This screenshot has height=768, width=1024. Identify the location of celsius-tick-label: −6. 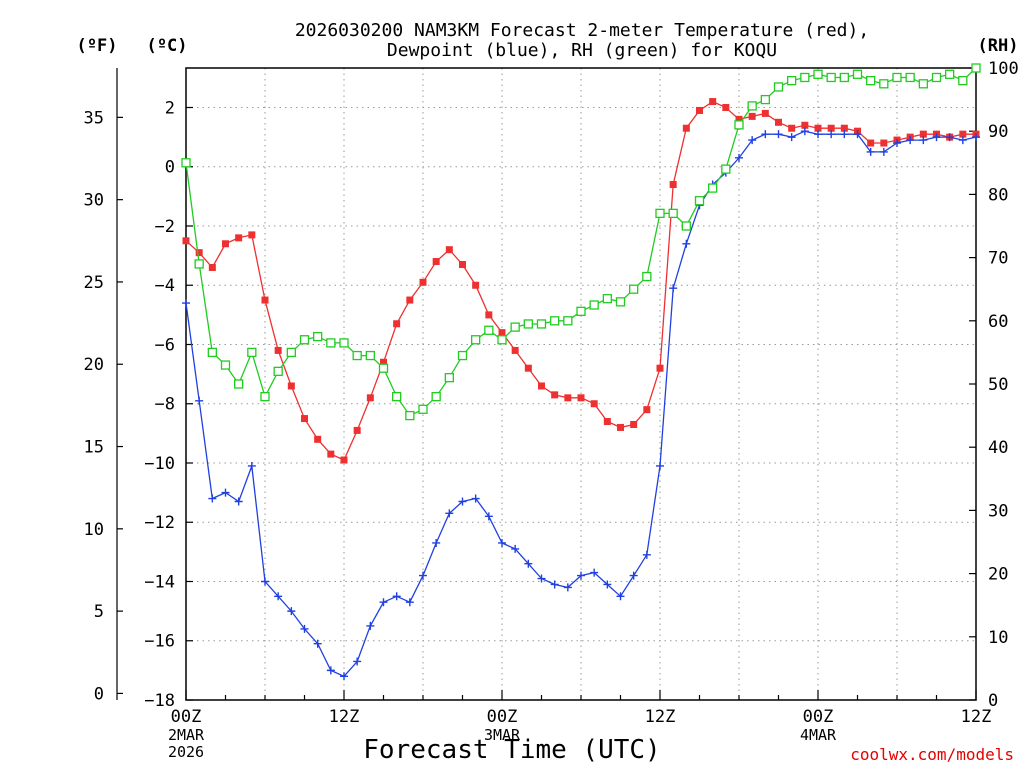
(165, 345).